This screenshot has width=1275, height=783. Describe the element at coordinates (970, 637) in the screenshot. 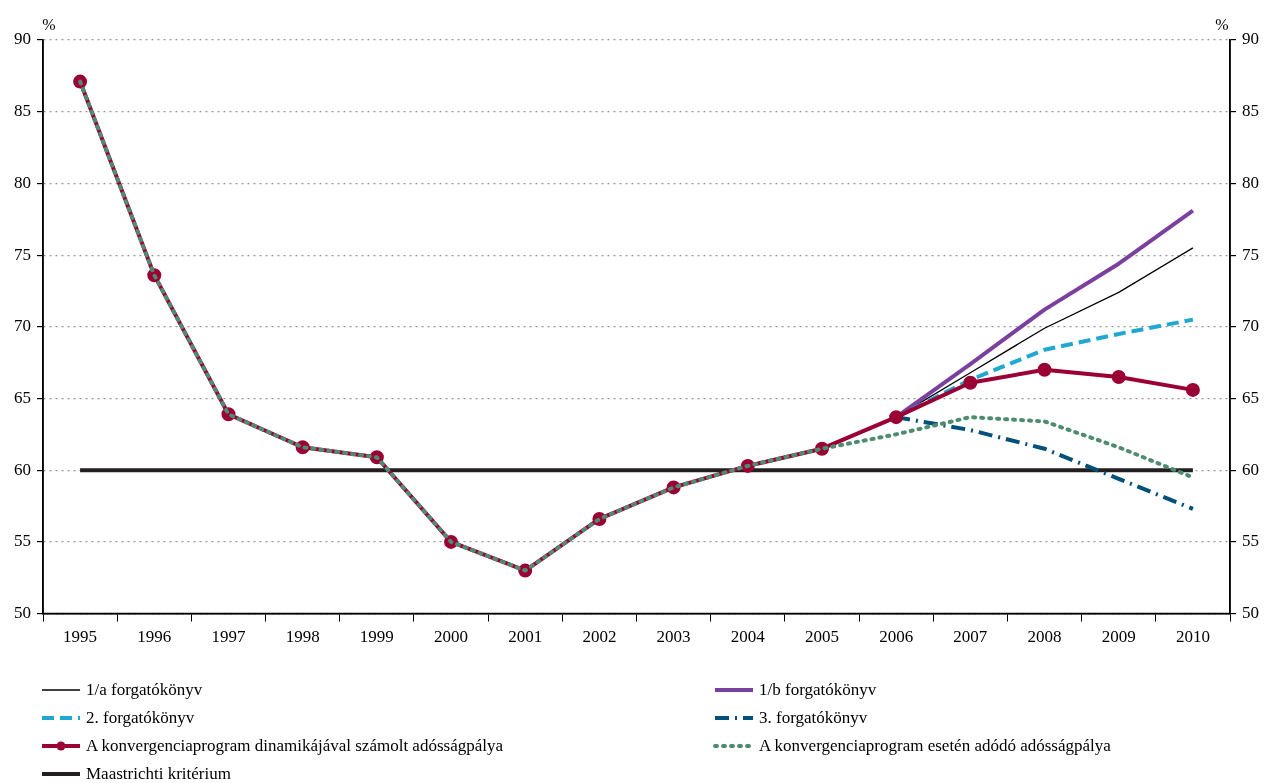

I see `x-tick-label: 2007` at that location.